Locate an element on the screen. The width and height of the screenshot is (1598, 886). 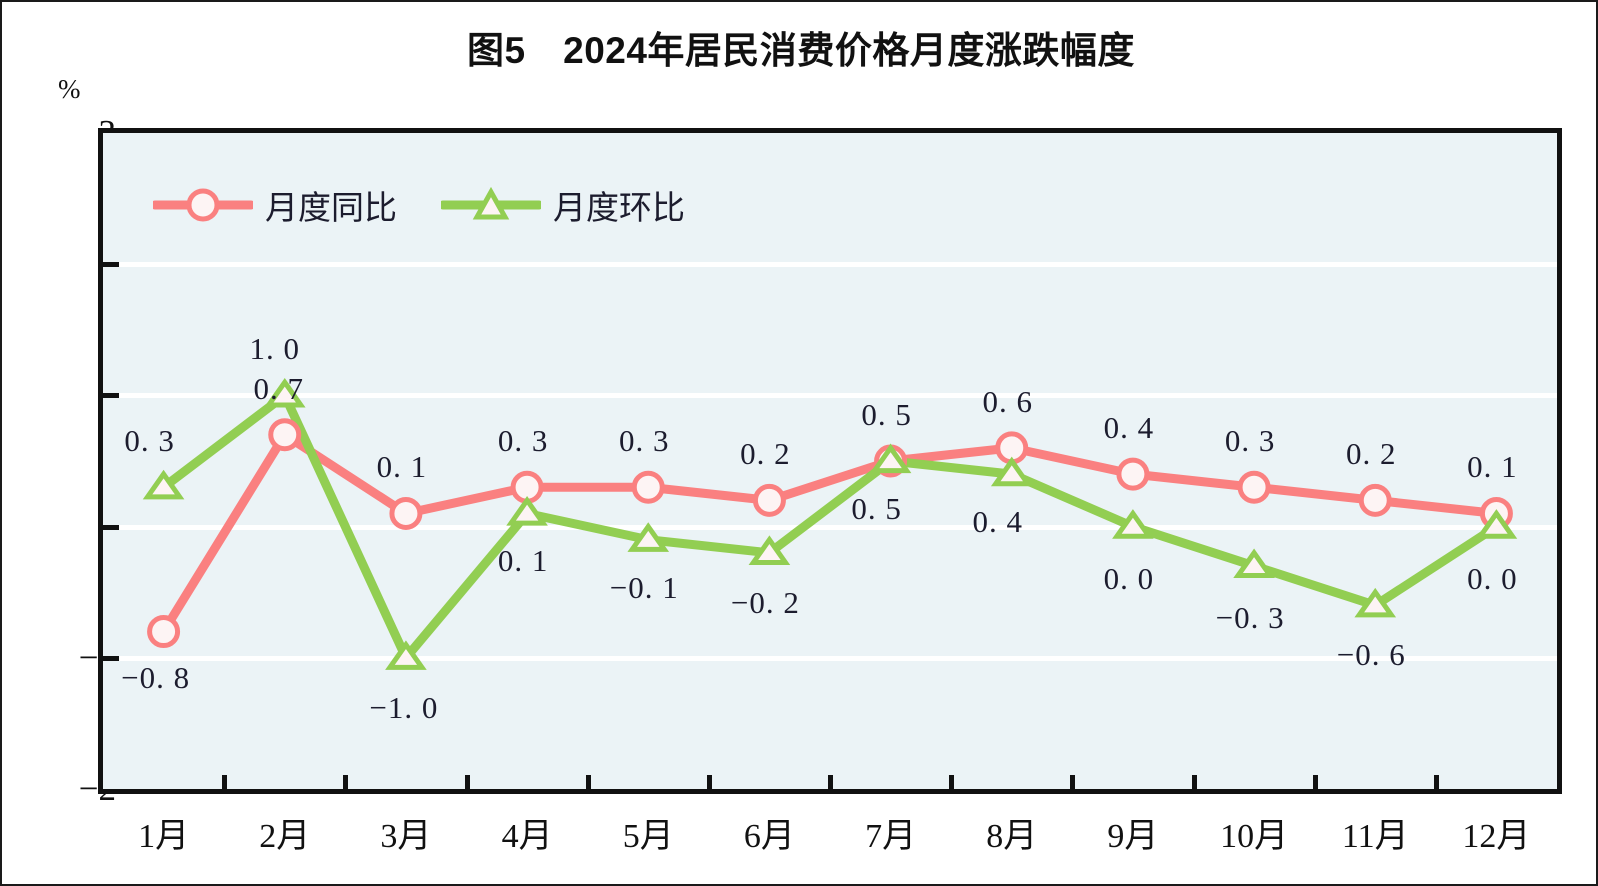
data-point-label: −1. 0 is located at coordinates (404, 707).